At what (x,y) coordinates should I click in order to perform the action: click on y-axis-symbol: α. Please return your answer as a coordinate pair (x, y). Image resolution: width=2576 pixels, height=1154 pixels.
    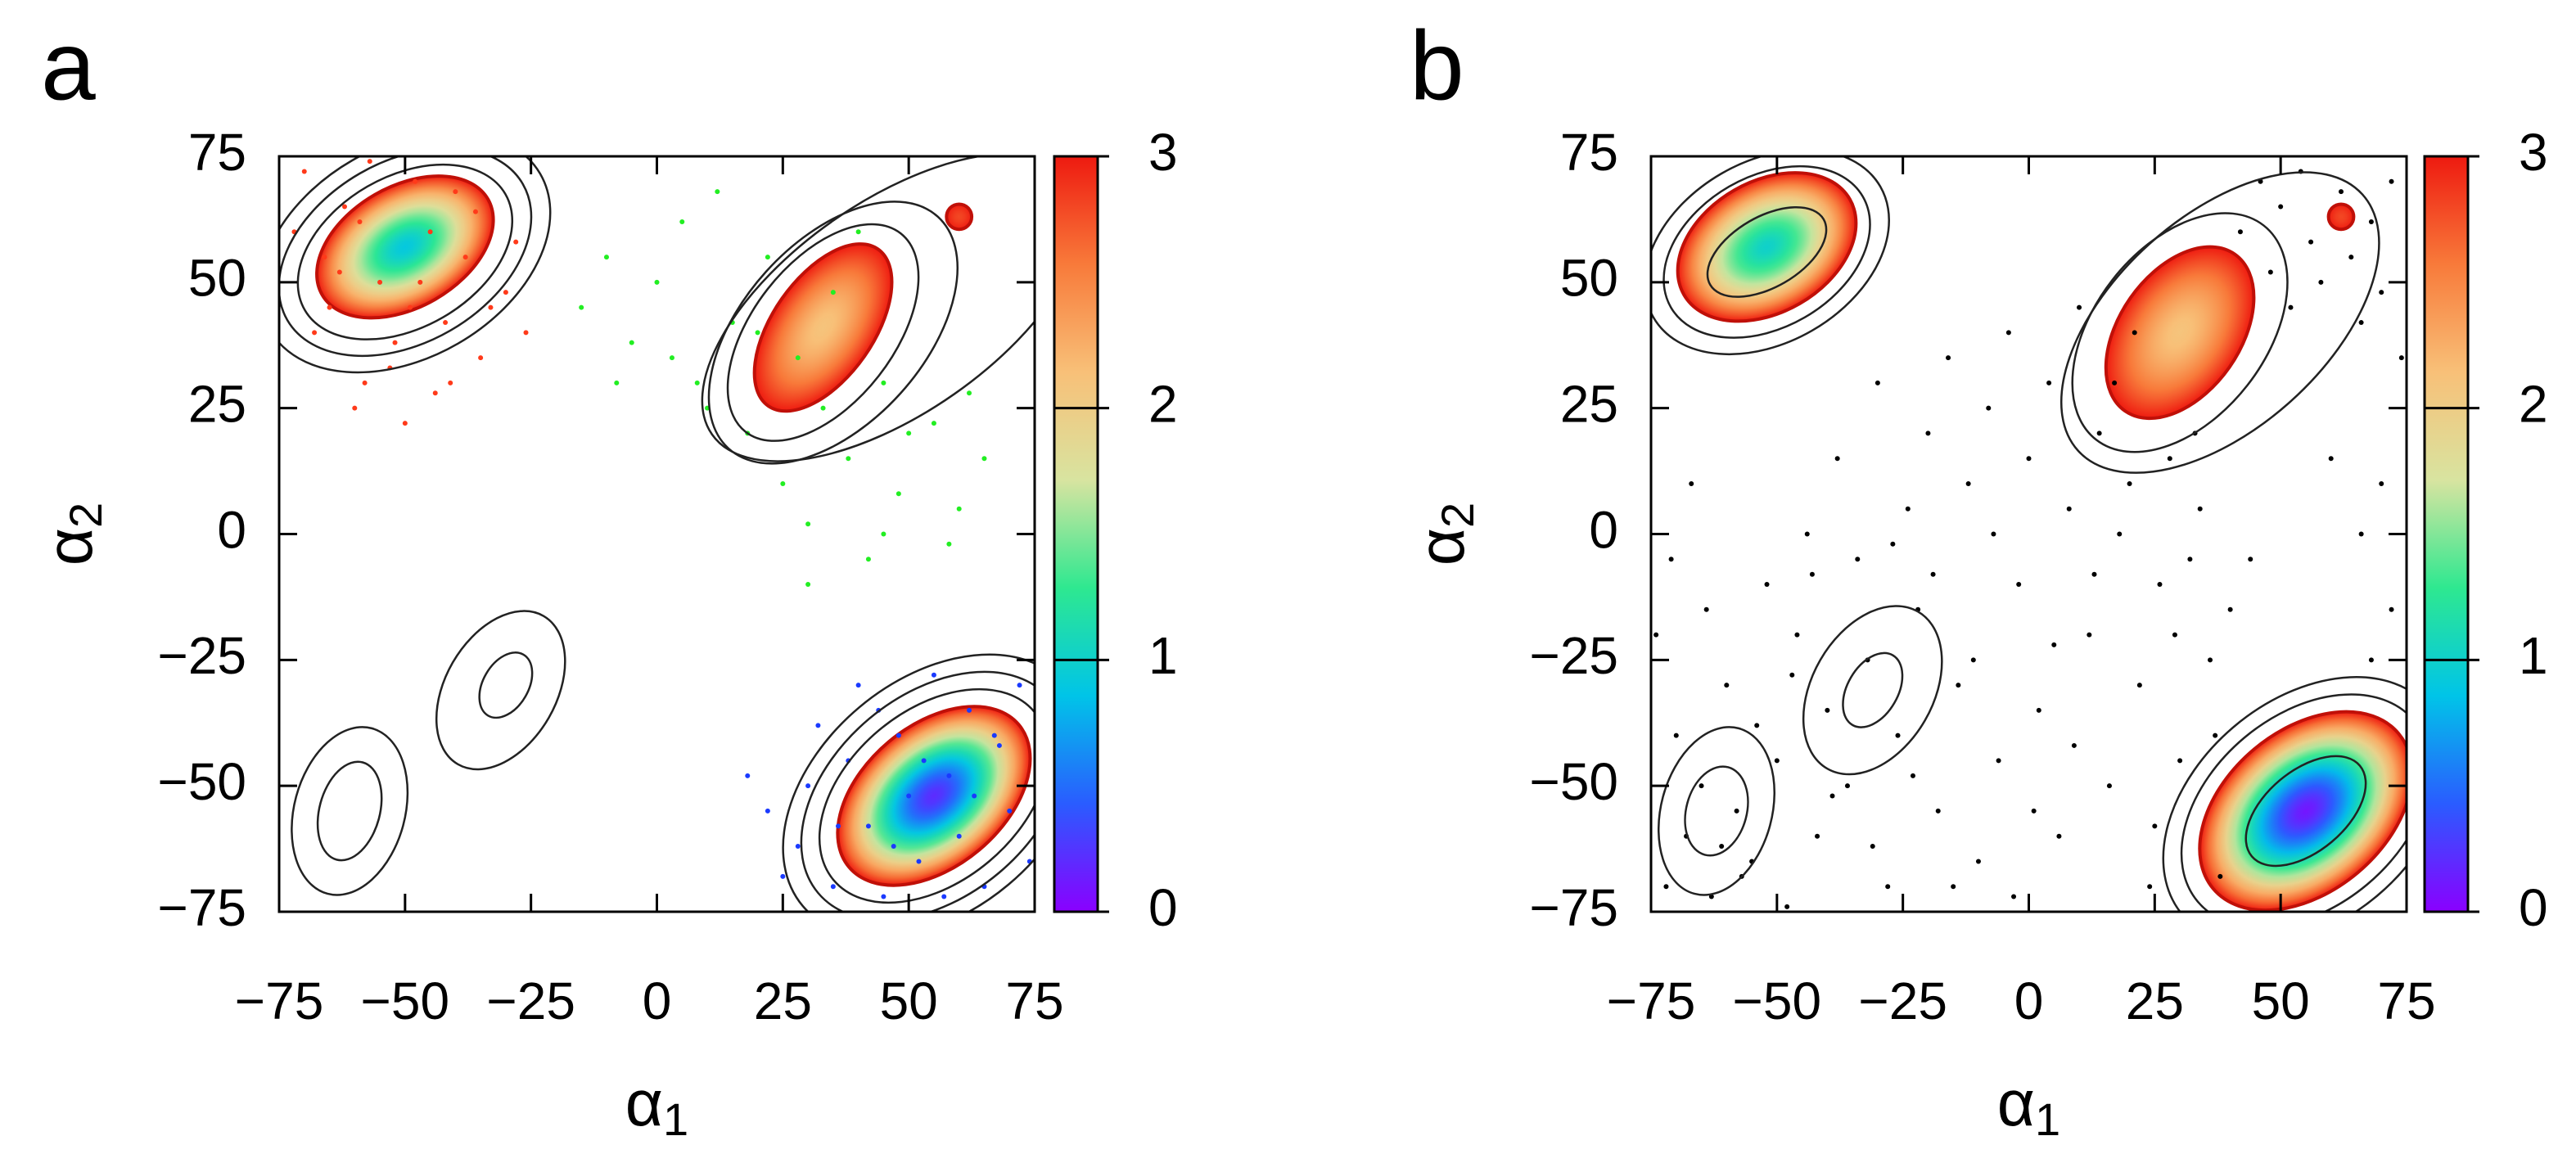
    Looking at the image, I should click on (1441, 547).